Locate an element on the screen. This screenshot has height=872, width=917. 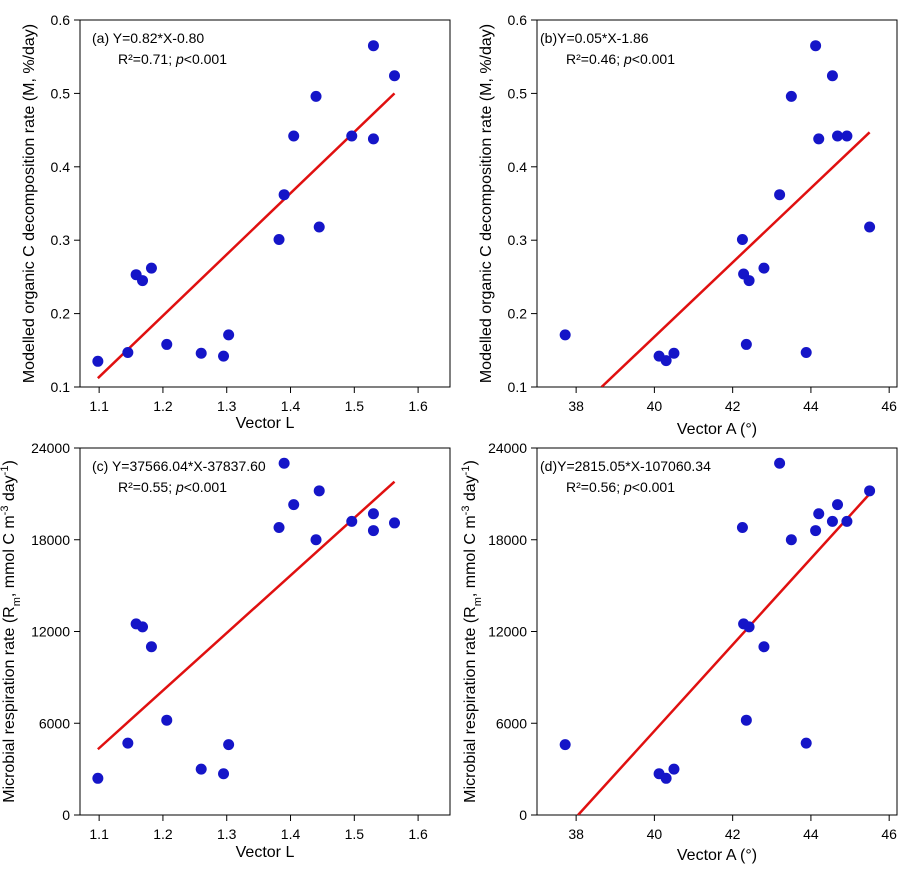
panel-label: (d) is located at coordinates (548, 466).